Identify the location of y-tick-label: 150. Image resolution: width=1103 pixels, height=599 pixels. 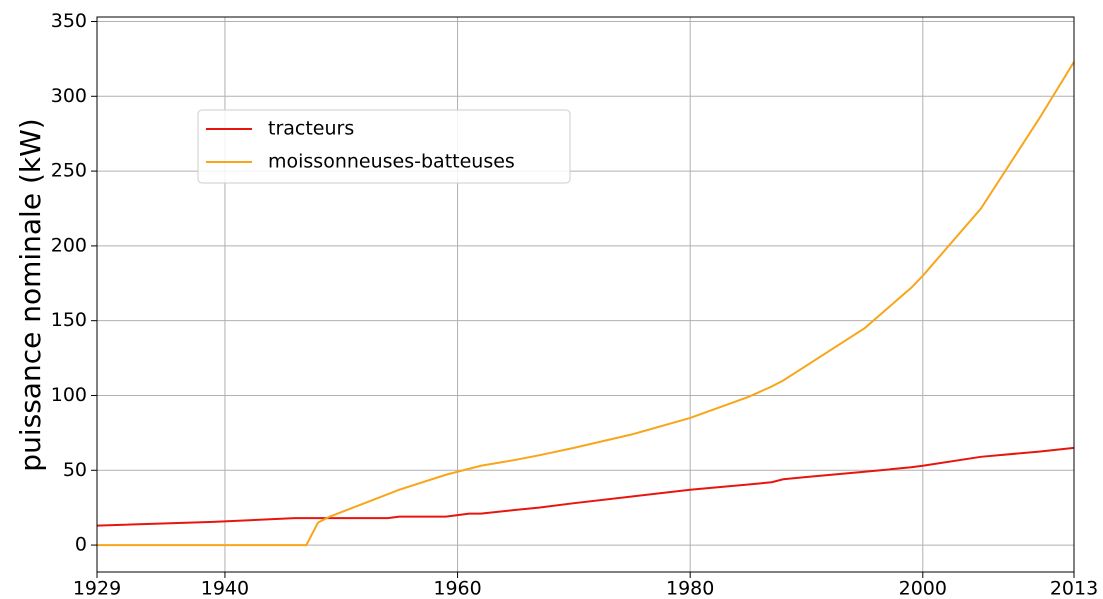
(69, 320).